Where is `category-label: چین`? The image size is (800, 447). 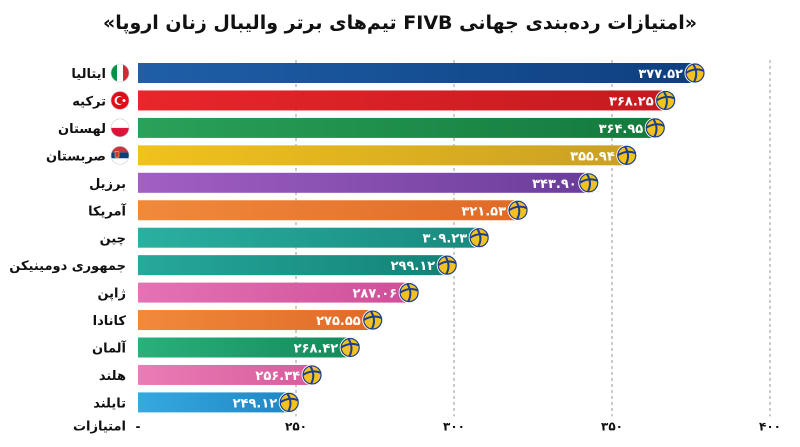 category-label: چین is located at coordinates (113, 239).